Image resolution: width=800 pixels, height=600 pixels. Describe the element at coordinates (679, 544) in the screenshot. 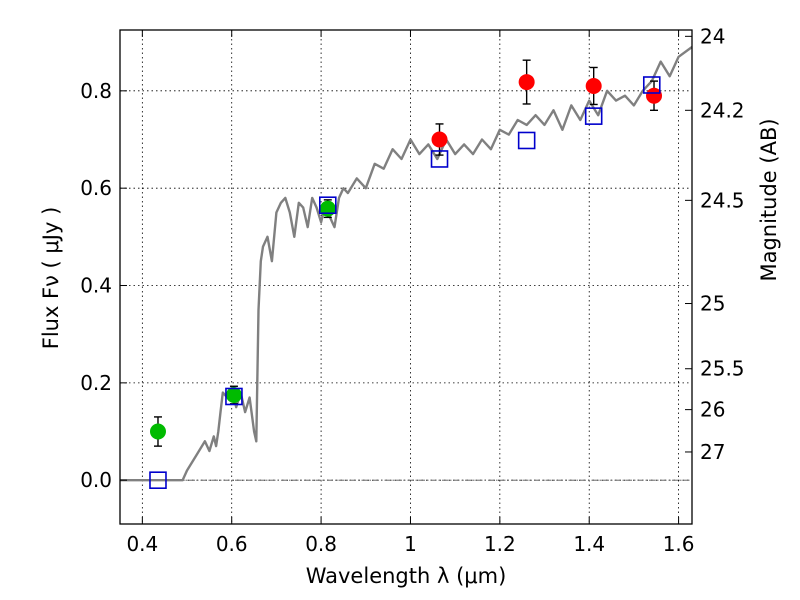

I see `x-tick-label: 1.6` at that location.